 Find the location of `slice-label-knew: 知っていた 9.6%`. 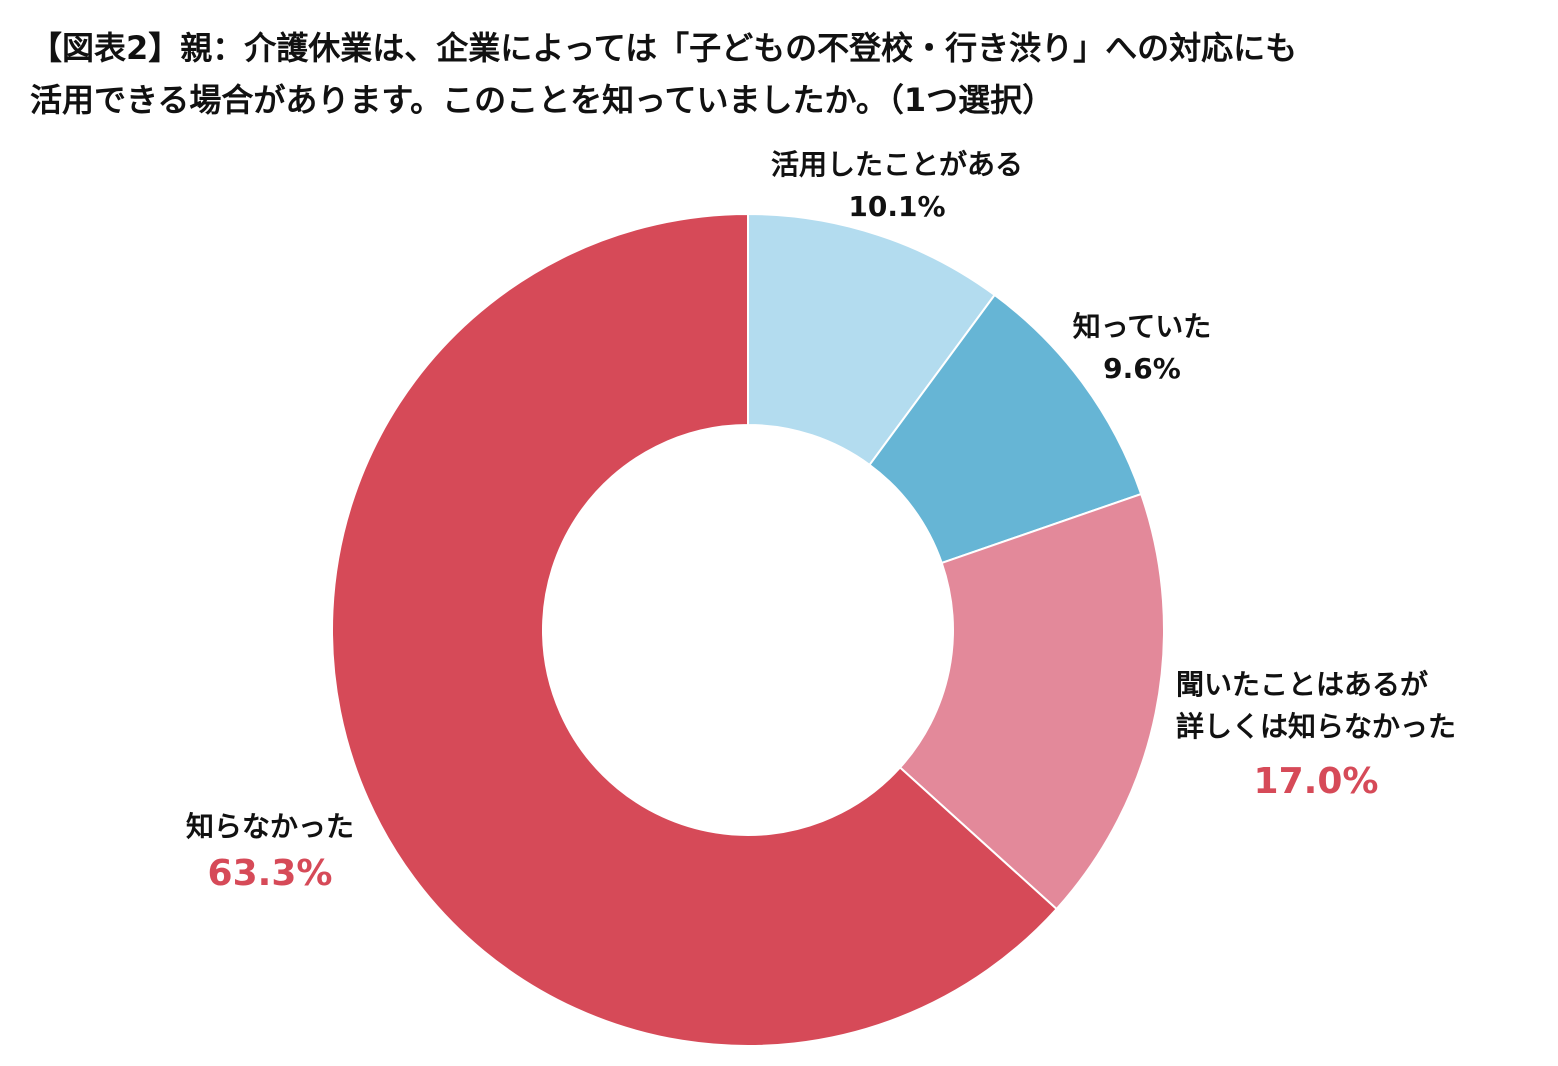

slice-label-knew: 知っていた 9.6% is located at coordinates (1142, 348).